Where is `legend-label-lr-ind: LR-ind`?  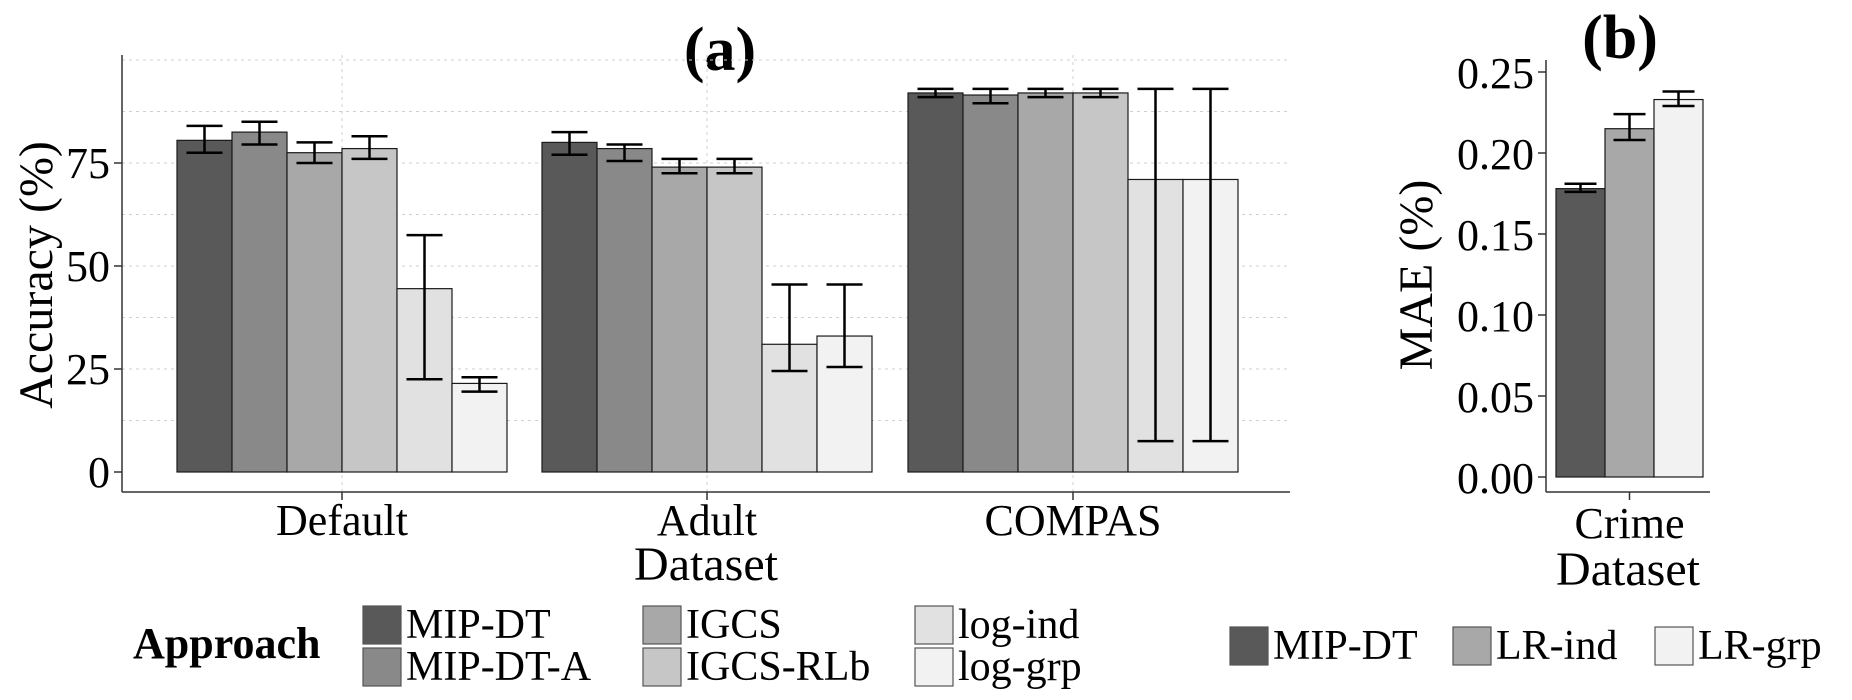 legend-label-lr-ind: LR-ind is located at coordinates (1556, 646).